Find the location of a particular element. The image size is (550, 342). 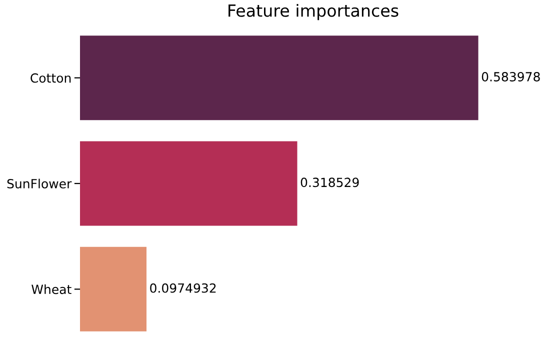

y-tick-label: Wheat is located at coordinates (52, 289).